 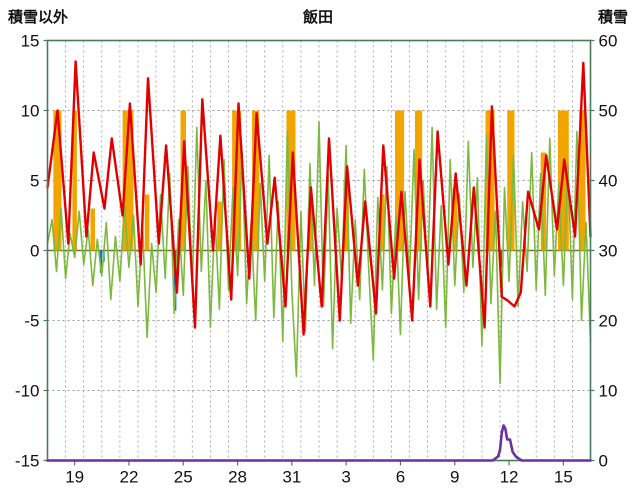 What do you see at coordinates (30, 111) in the screenshot?
I see `y-left-tick-label: 10` at bounding box center [30, 111].